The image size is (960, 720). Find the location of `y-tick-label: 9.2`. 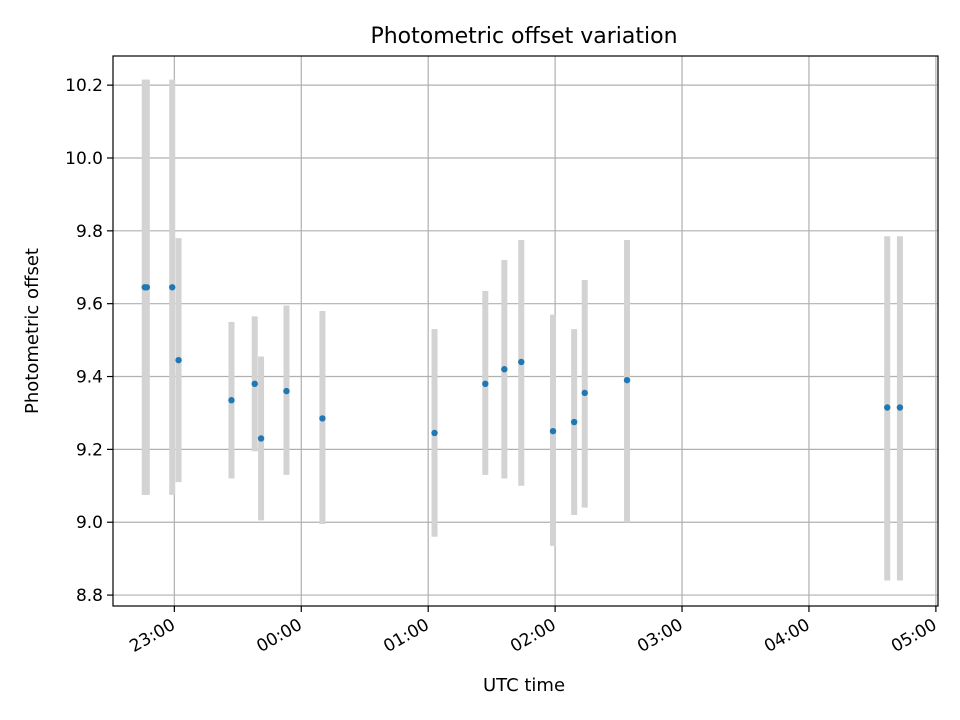

y-tick-label: 9.2 is located at coordinates (89, 450).